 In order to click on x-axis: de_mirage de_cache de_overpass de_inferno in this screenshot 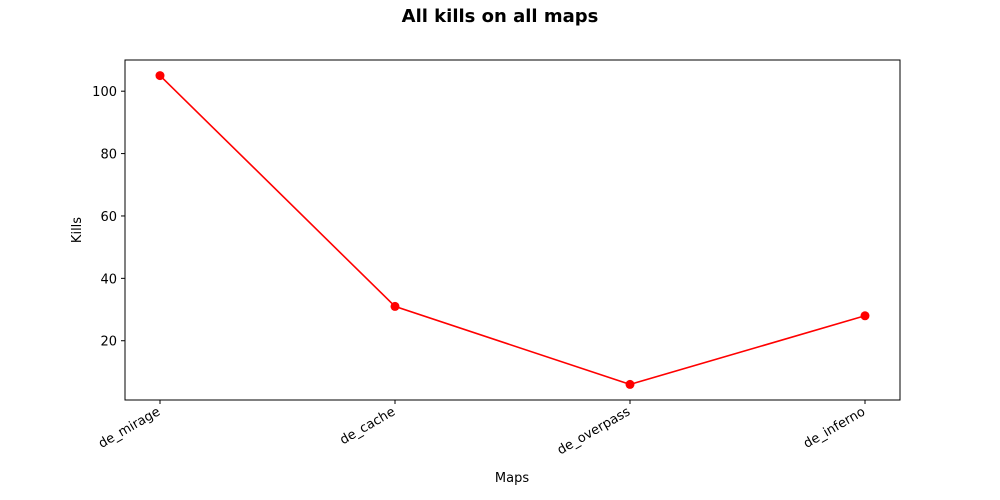, I will do `click(482, 429)`.